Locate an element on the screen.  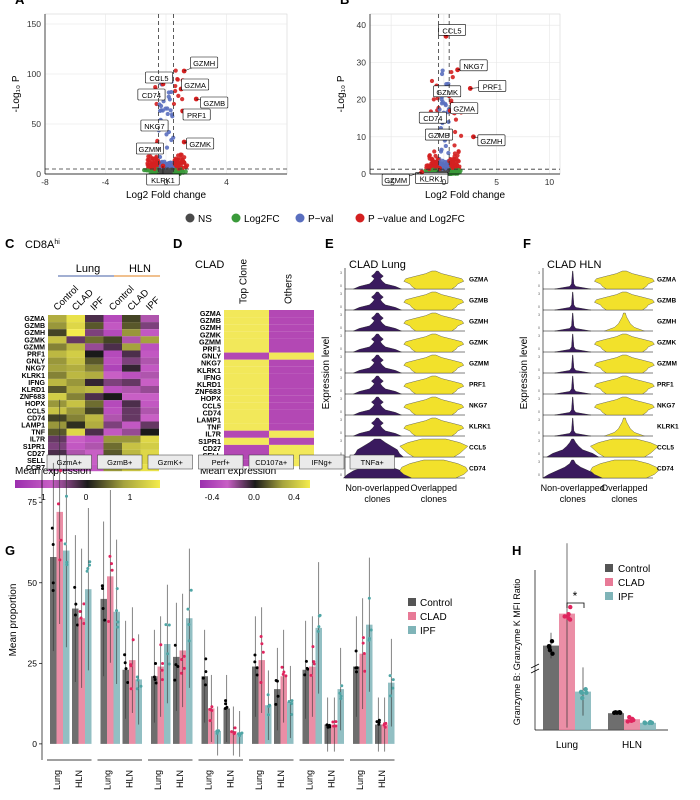
gene-label: GZMB is located at coordinates (214, 103).